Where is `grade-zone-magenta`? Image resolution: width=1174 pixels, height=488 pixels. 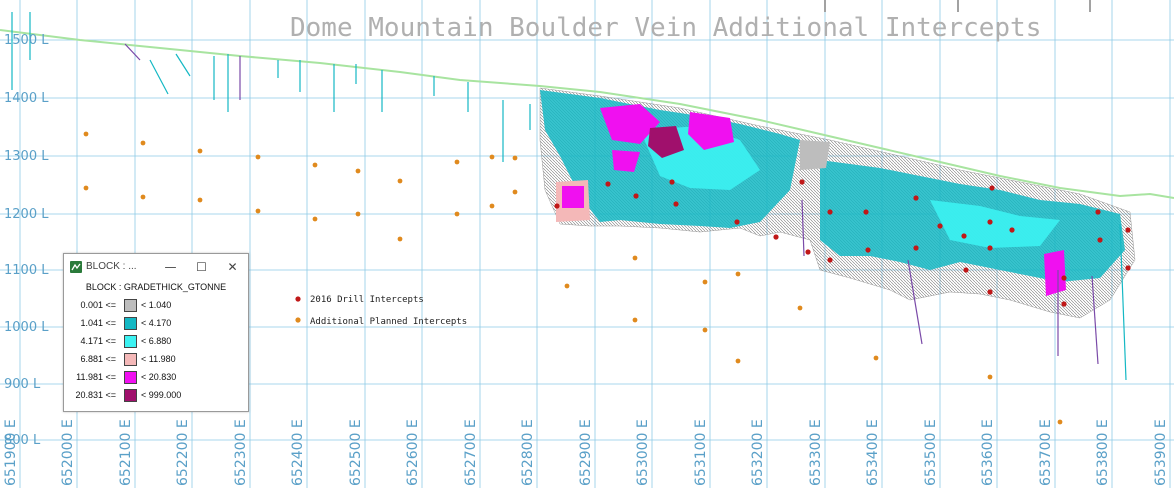 grade-zone-magenta is located at coordinates (630, 124).